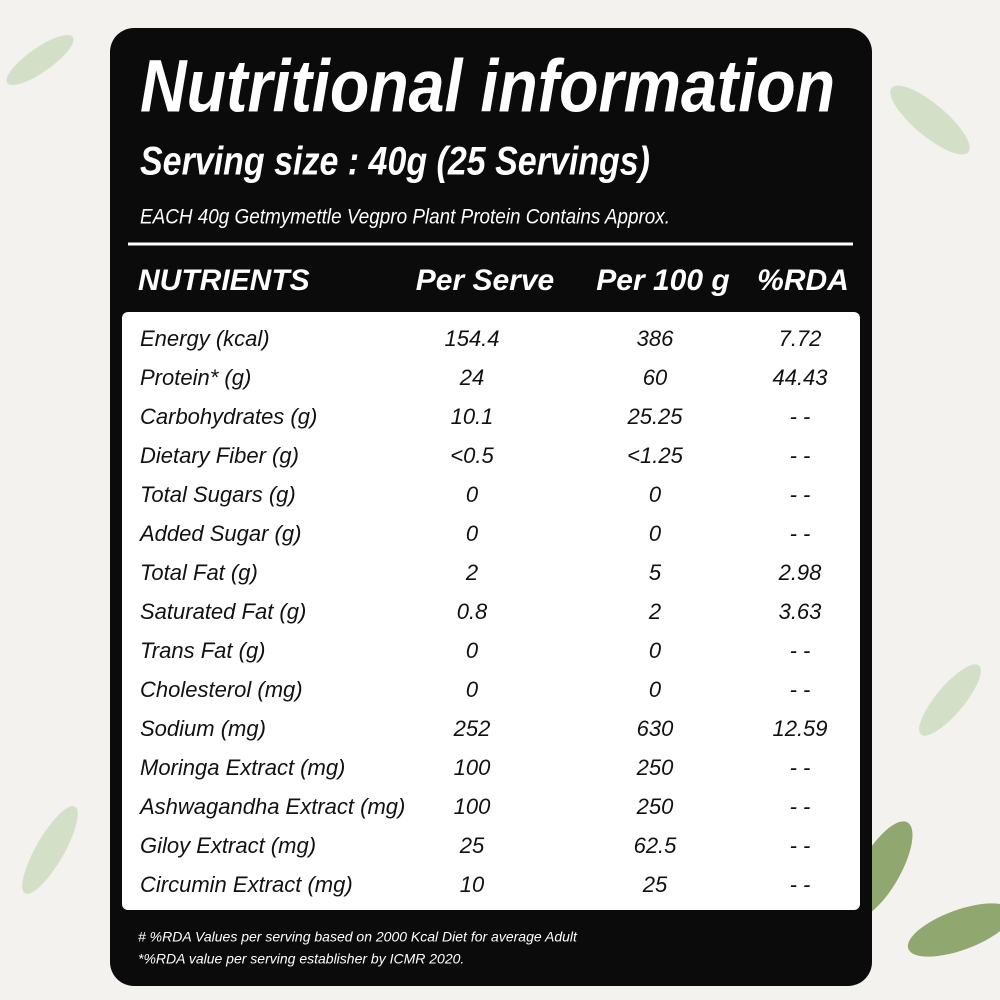  Describe the element at coordinates (655, 728) in the screenshot. I see `cell-value: 630` at that location.